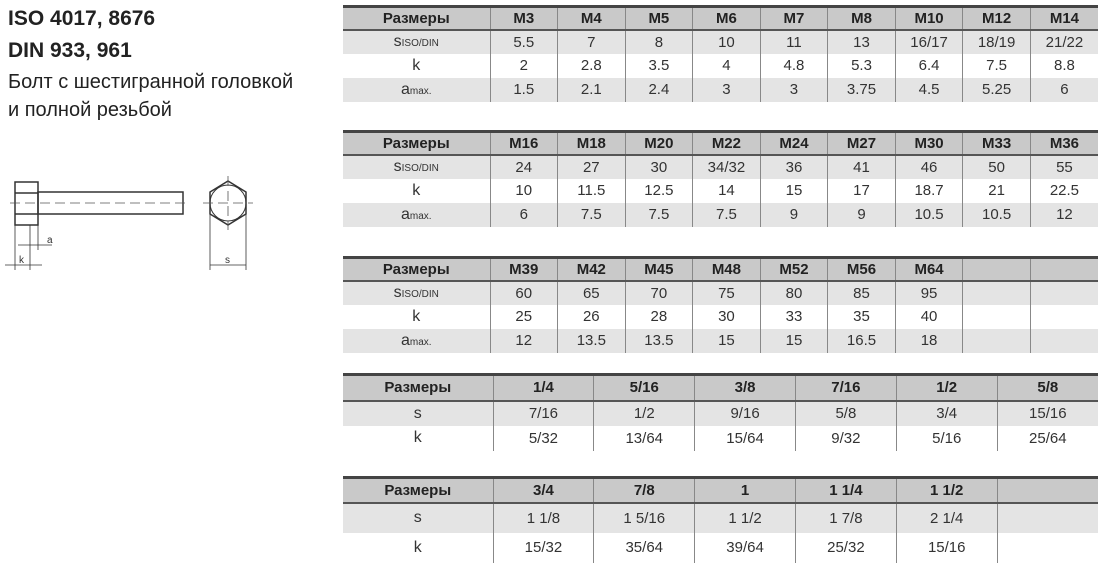  What do you see at coordinates (745, 438) in the screenshot?
I see `table-cell: 15/64` at bounding box center [745, 438].